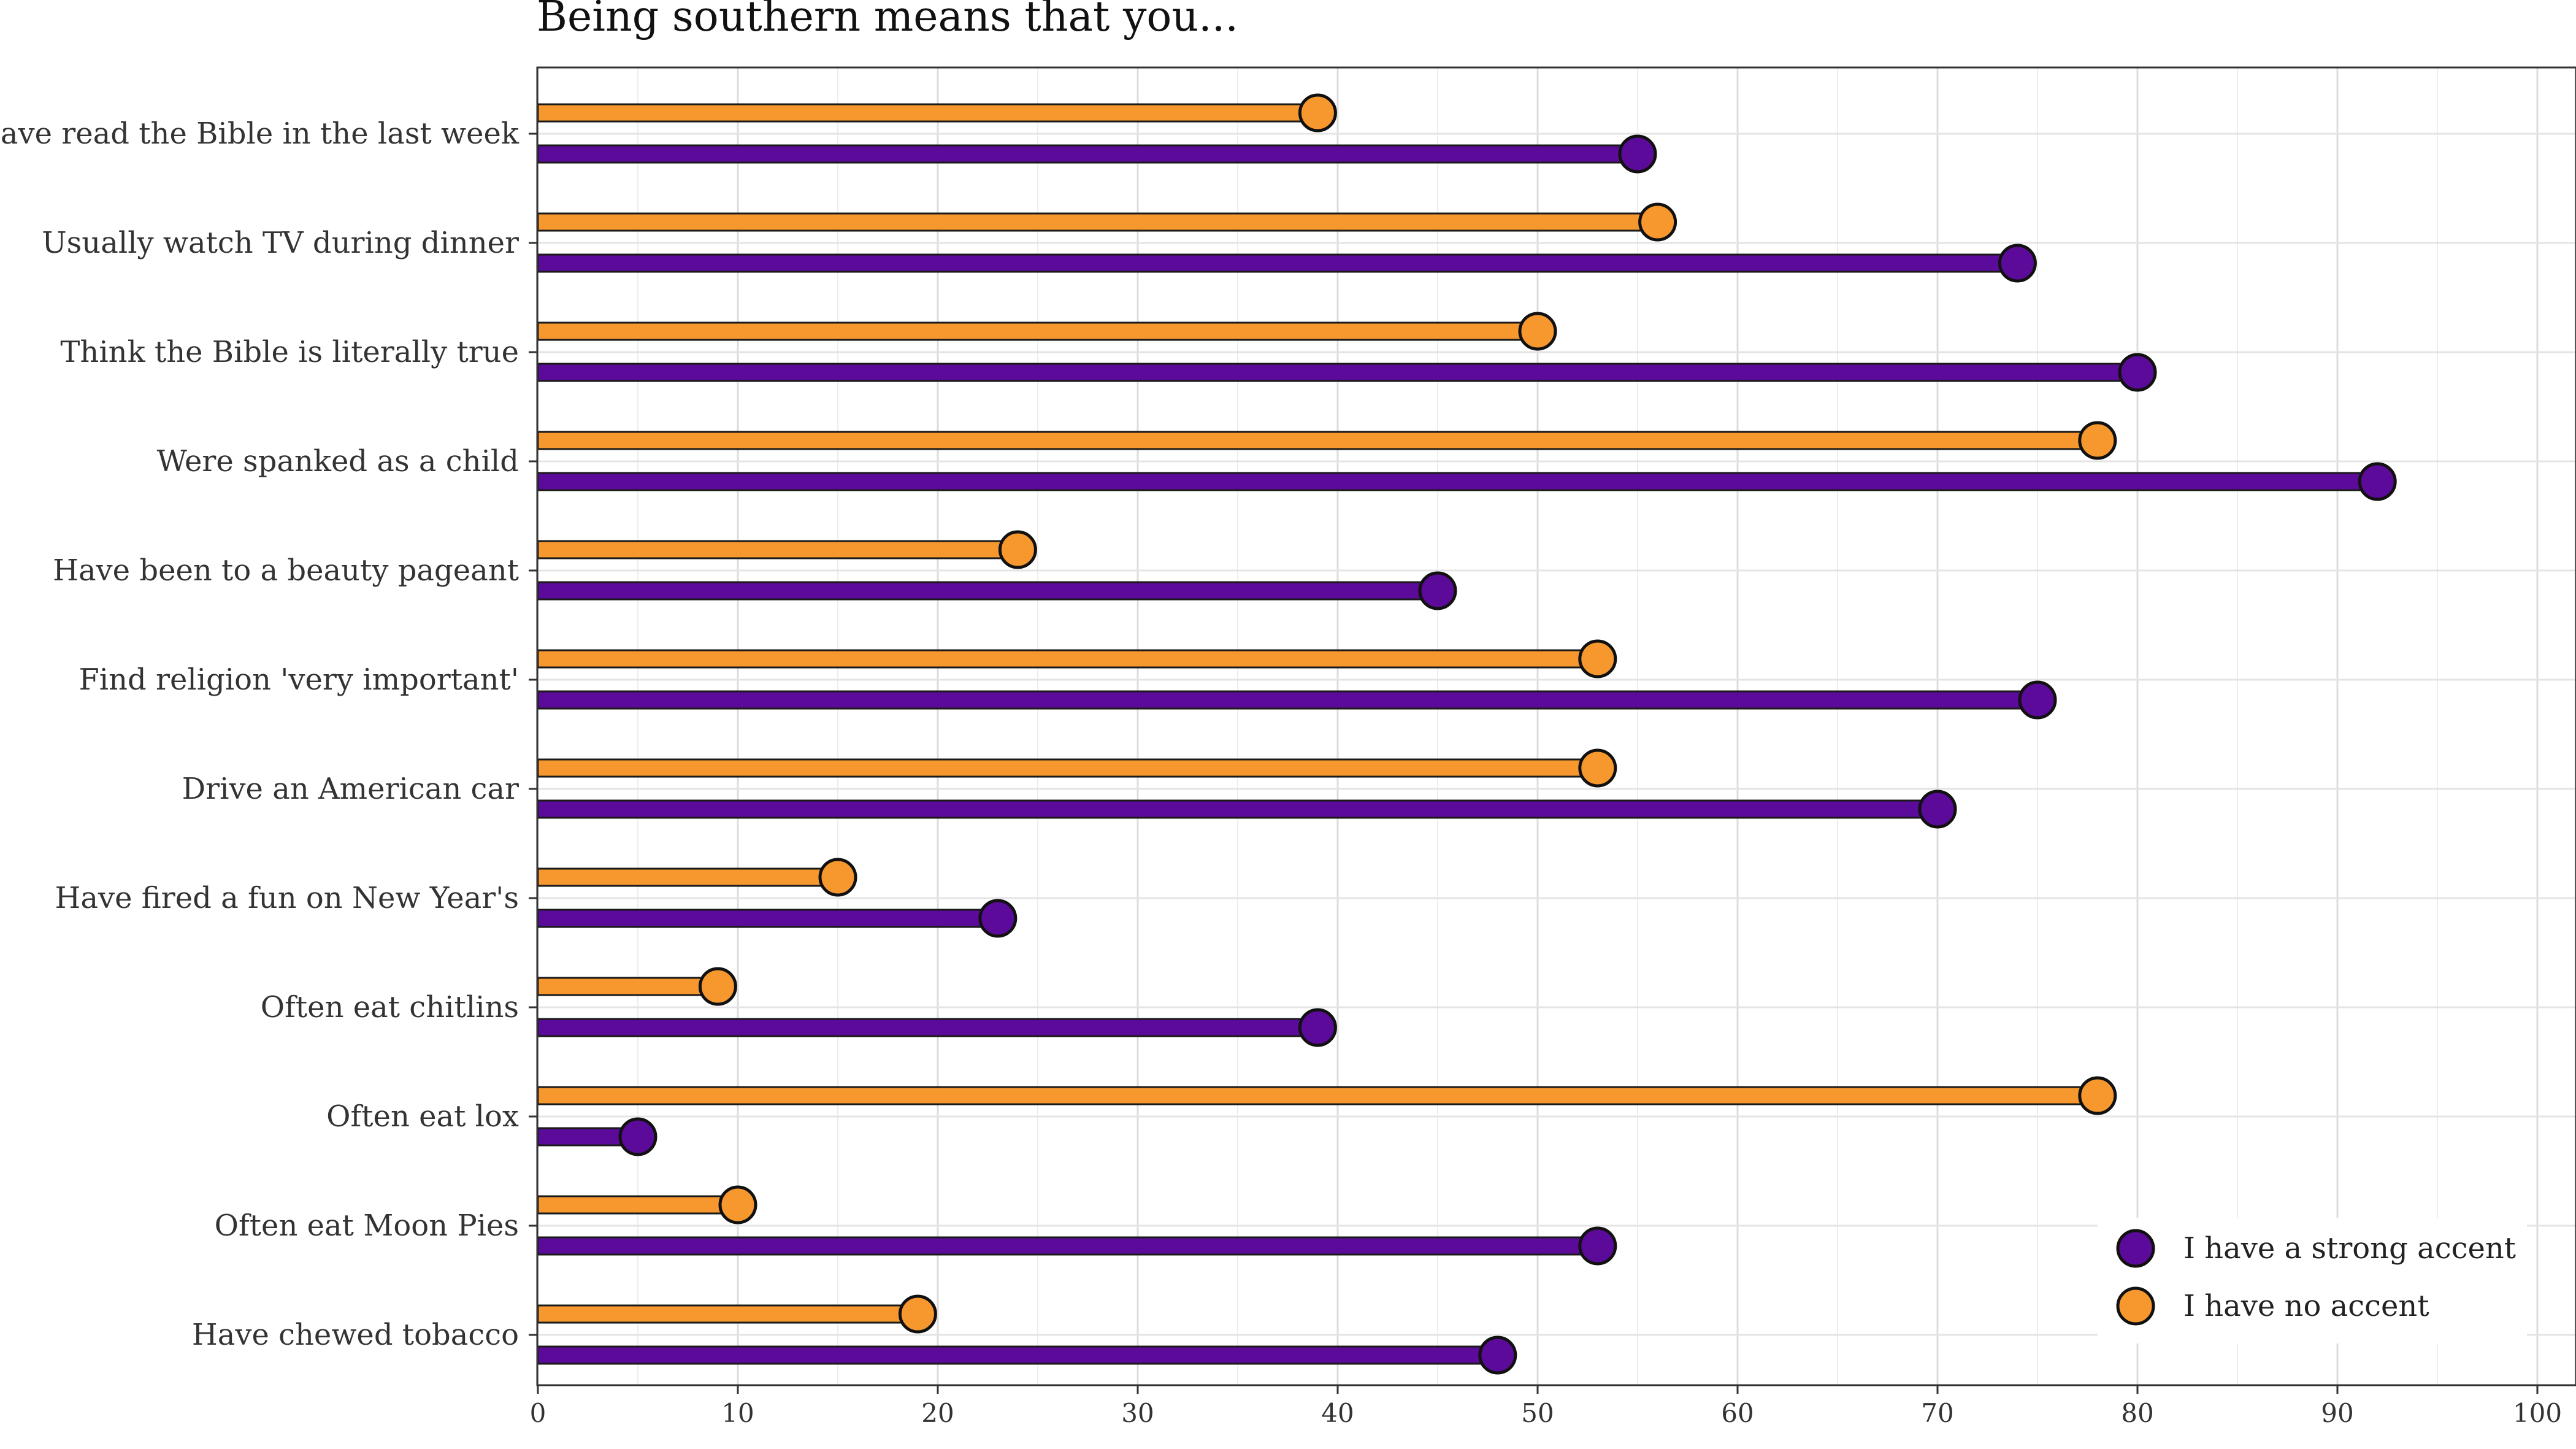  I want to click on y-tick-label: Have fired a fun on New Year's, so click(287, 898).